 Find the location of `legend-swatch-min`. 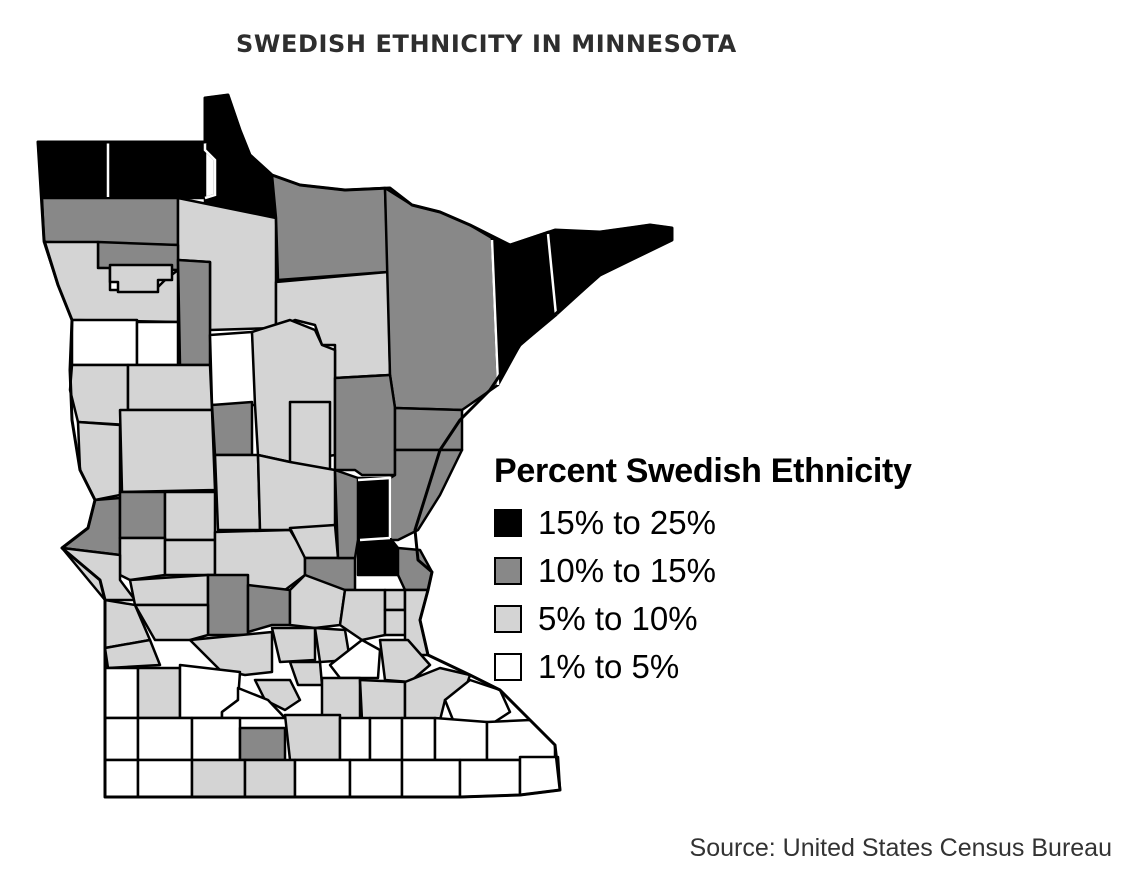

legend-swatch-min is located at coordinates (508, 667).